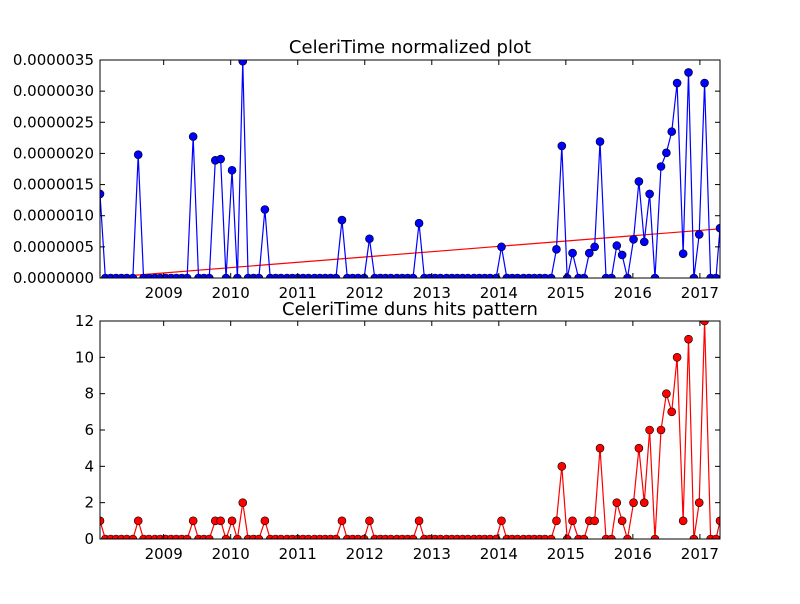 This screenshot has height=604, width=800. I want to click on y-tick-label: 0.0000035, so click(53, 60).